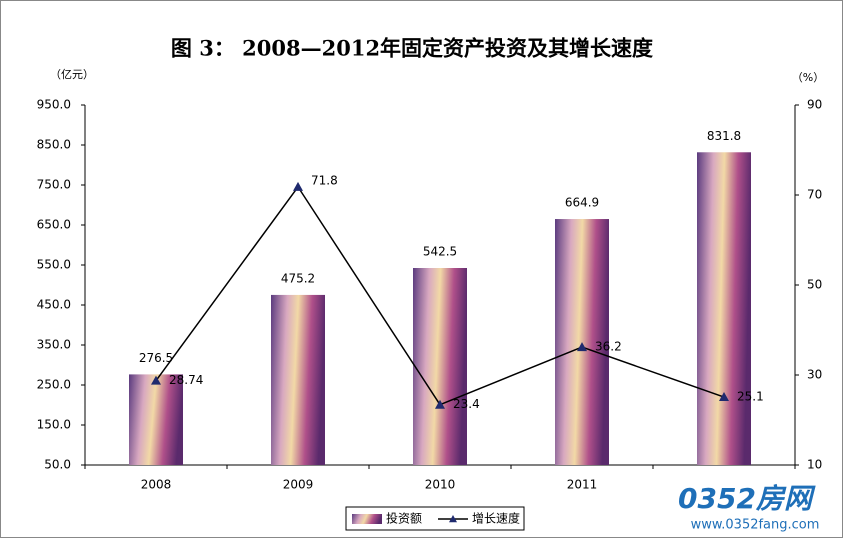 The image size is (843, 538). I want to click on watermark-url: www.0352fang.com, so click(755, 525).